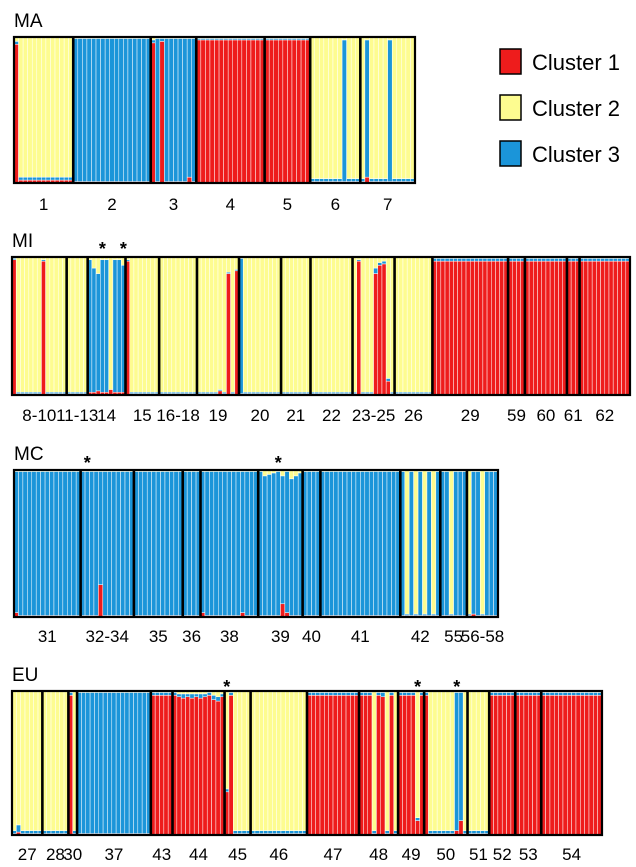  What do you see at coordinates (191, 636) in the screenshot?
I see `group-label-mc-36: 36` at bounding box center [191, 636].